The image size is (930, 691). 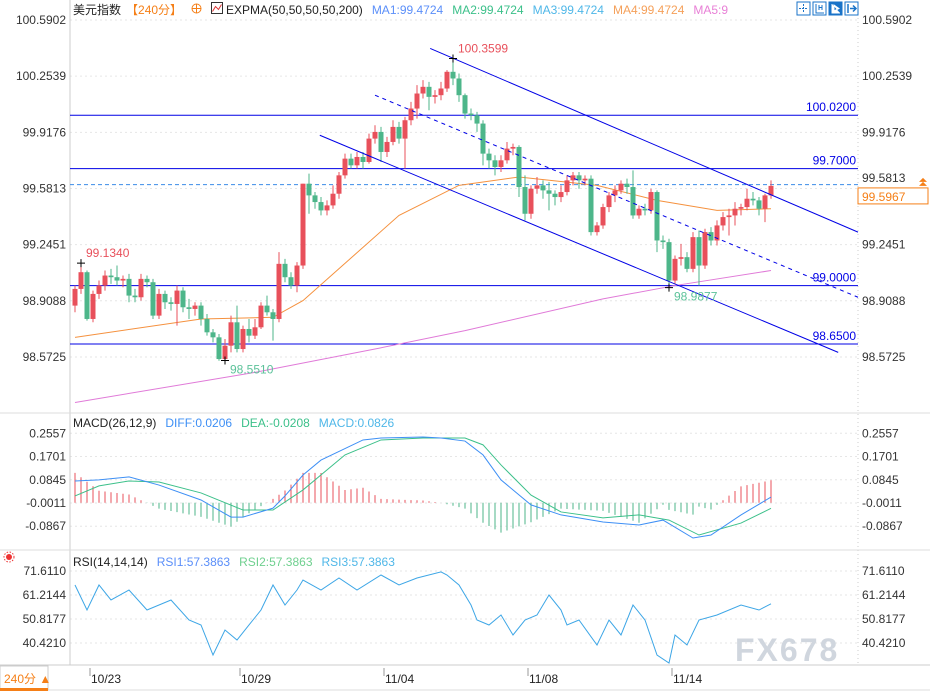 I want to click on macd-diff-value: DIFF:0.0206, so click(x=199, y=423).